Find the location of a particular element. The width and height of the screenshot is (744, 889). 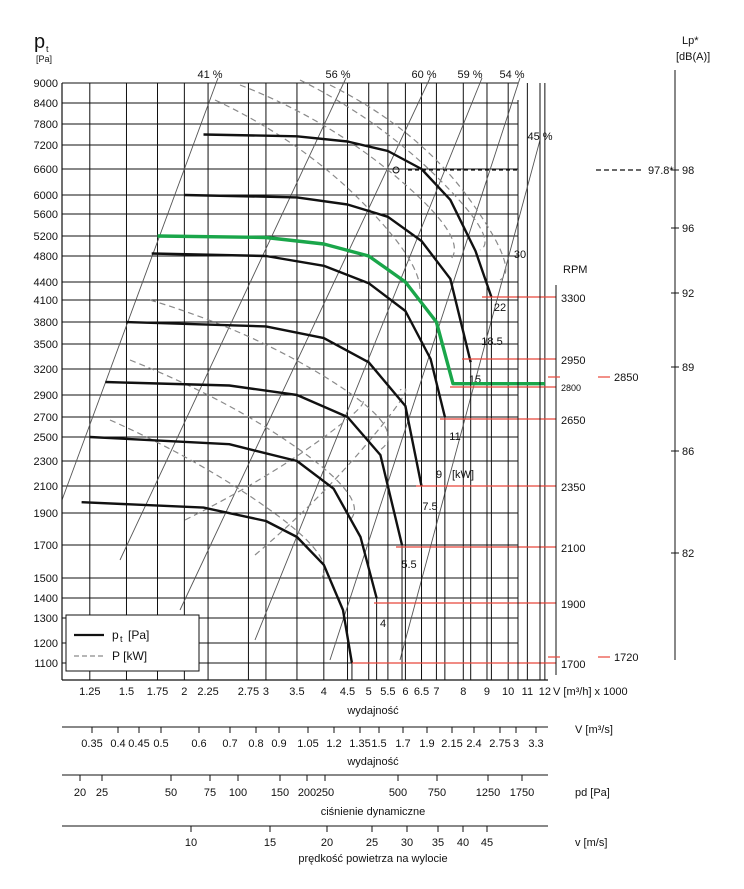

x-tick-label: 8 is located at coordinates (463, 692).